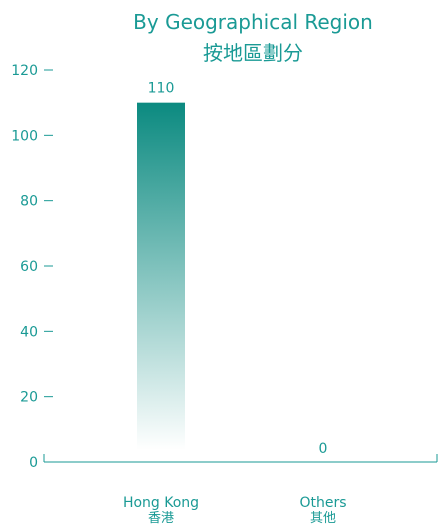  Describe the element at coordinates (323, 518) in the screenshot. I see `x-category-sublabel: 其他` at that location.